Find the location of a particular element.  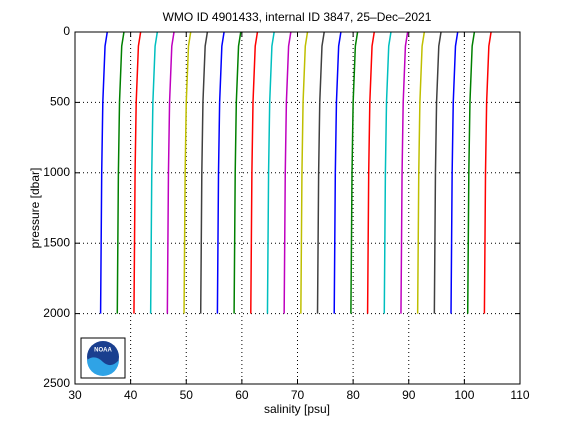

x-tick-label: 80 is located at coordinates (353, 395).